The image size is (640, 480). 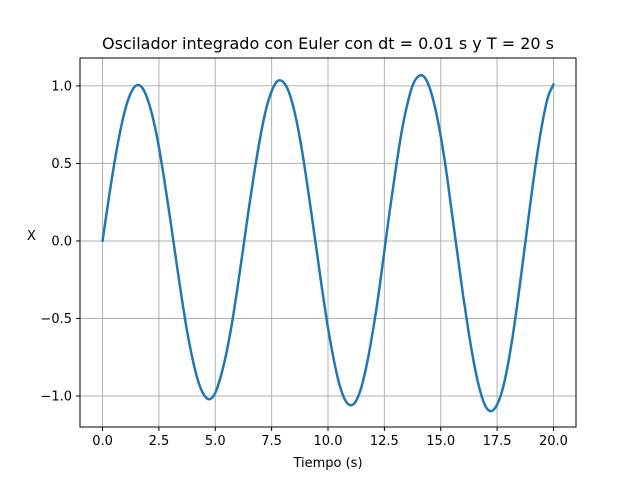 What do you see at coordinates (102, 441) in the screenshot?
I see `x-tick-label: 0.0` at bounding box center [102, 441].